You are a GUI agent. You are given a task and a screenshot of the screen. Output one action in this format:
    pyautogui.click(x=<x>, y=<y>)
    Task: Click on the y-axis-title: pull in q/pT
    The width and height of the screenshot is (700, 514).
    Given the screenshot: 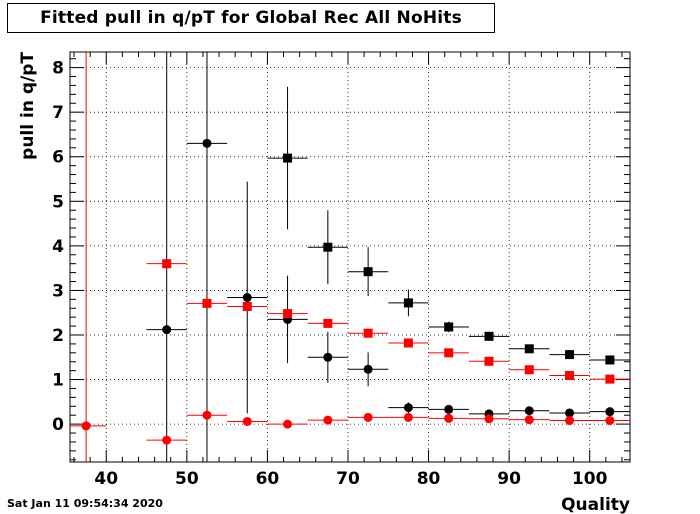 What is the action you would take?
    pyautogui.click(x=28, y=106)
    